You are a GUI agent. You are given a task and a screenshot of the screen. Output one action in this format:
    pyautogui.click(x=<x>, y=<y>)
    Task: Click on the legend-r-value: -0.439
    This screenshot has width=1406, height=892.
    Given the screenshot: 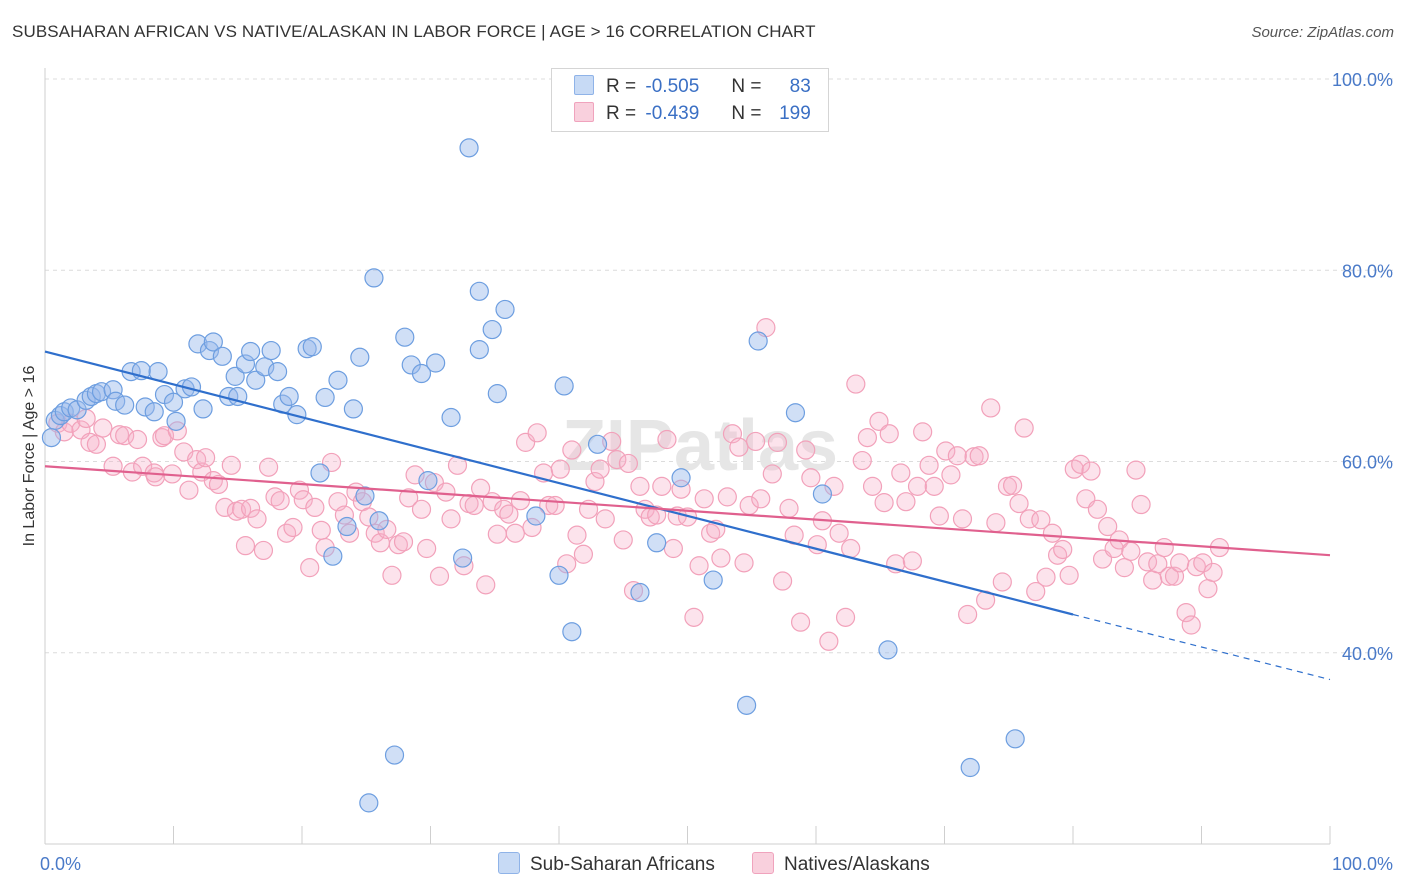 What is the action you would take?
    pyautogui.click(x=672, y=113)
    